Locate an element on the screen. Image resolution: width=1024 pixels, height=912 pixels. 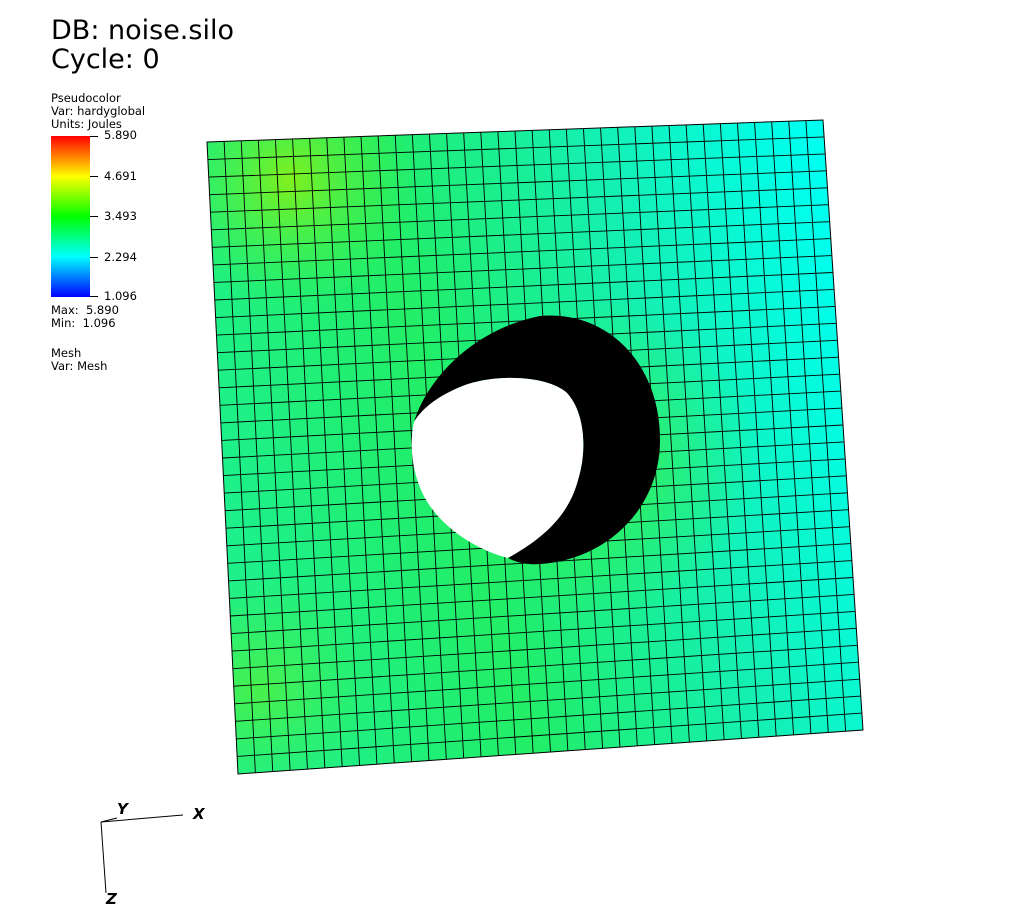
mesh-legend-title: Mesh is located at coordinates (66, 353).